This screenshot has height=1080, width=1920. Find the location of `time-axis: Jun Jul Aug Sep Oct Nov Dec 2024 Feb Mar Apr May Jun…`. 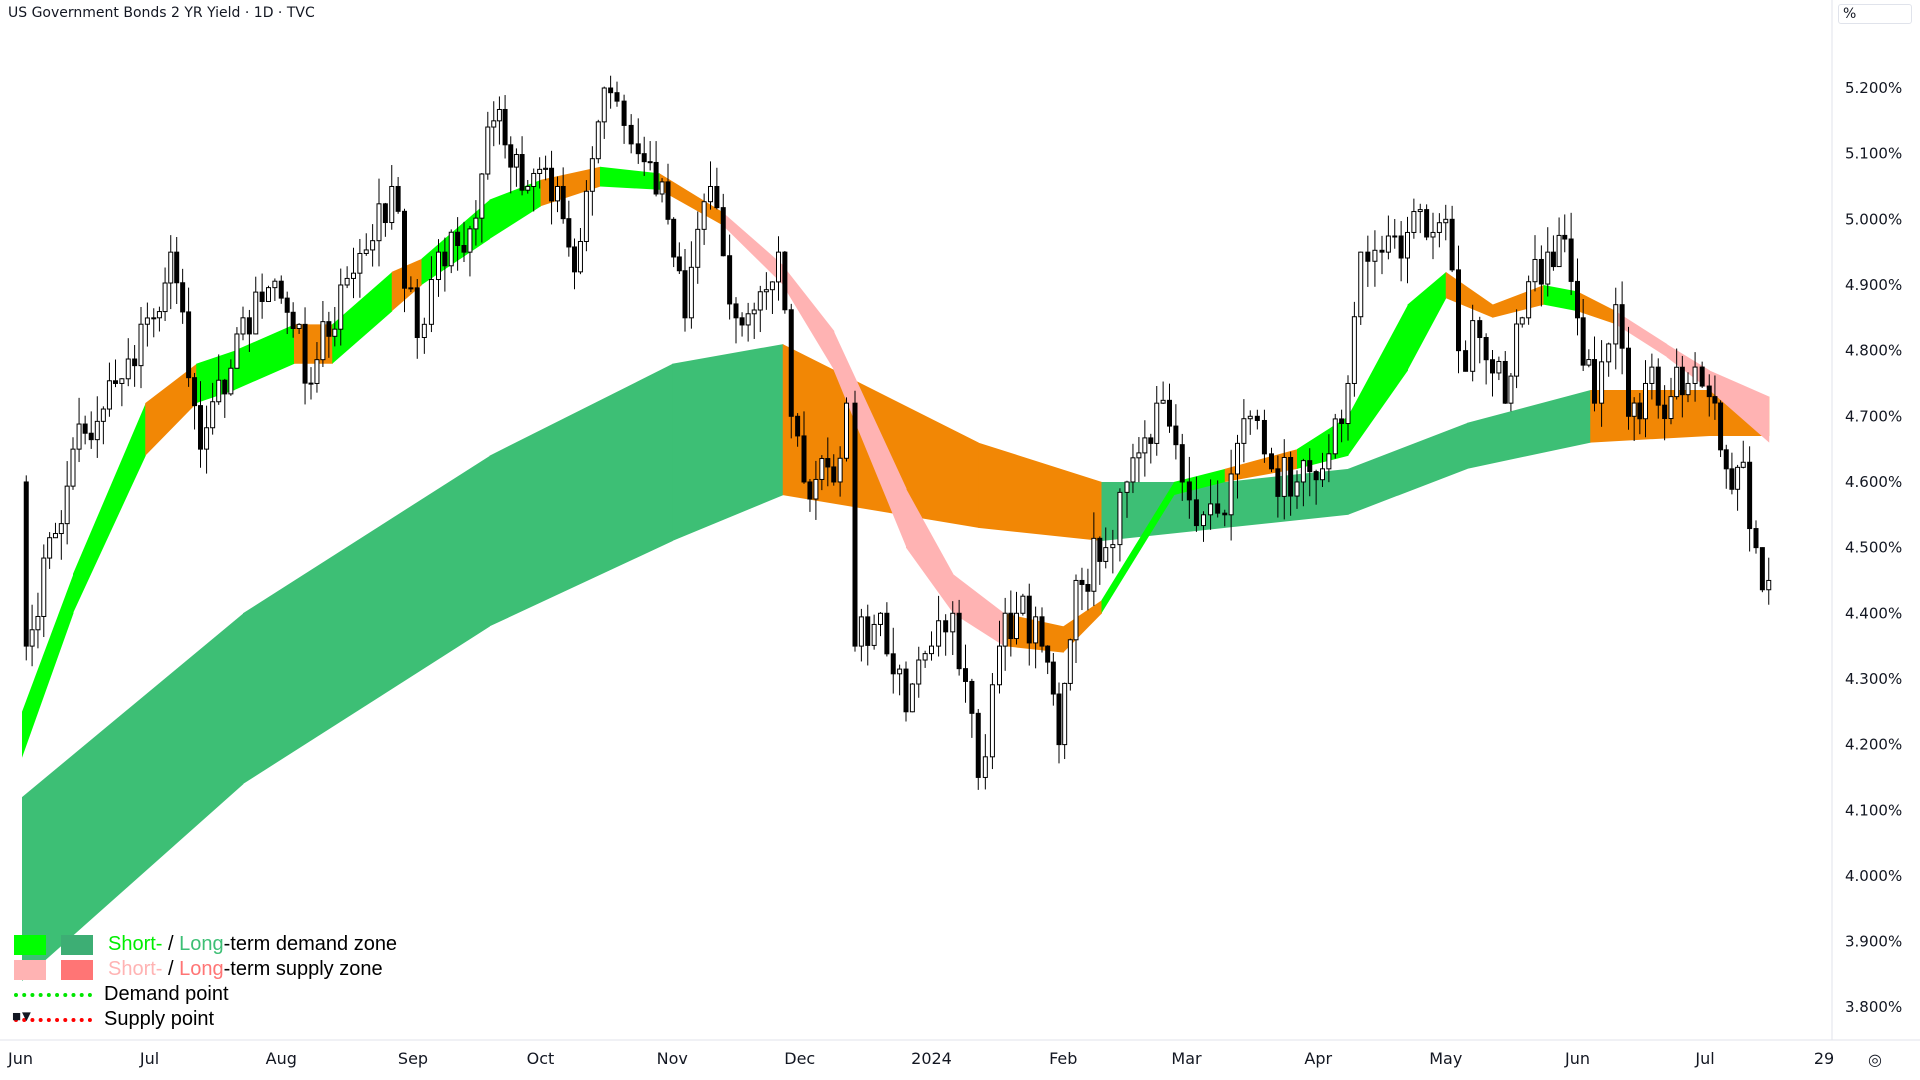

time-axis: Jun Jul Aug Sep Oct Nov Dec 2024 Feb Mar Apr May Jun… is located at coordinates (920, 1058).